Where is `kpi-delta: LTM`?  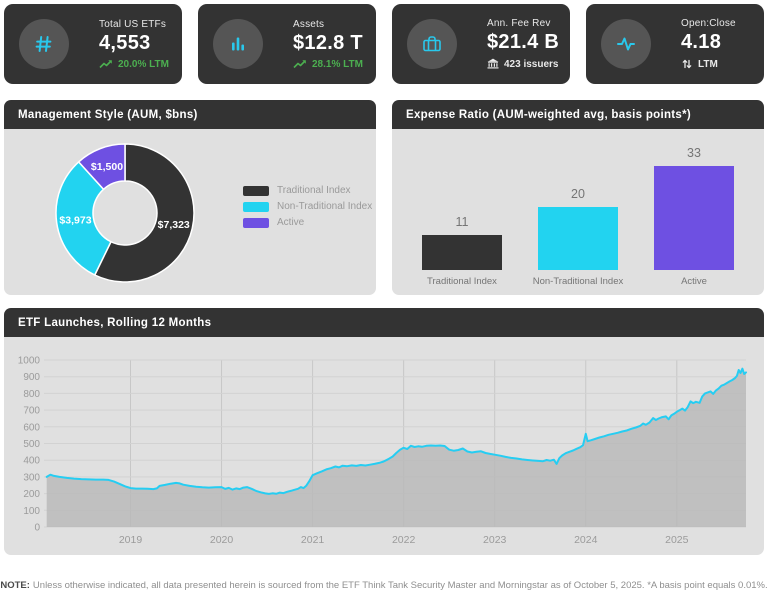 kpi-delta: LTM is located at coordinates (708, 64).